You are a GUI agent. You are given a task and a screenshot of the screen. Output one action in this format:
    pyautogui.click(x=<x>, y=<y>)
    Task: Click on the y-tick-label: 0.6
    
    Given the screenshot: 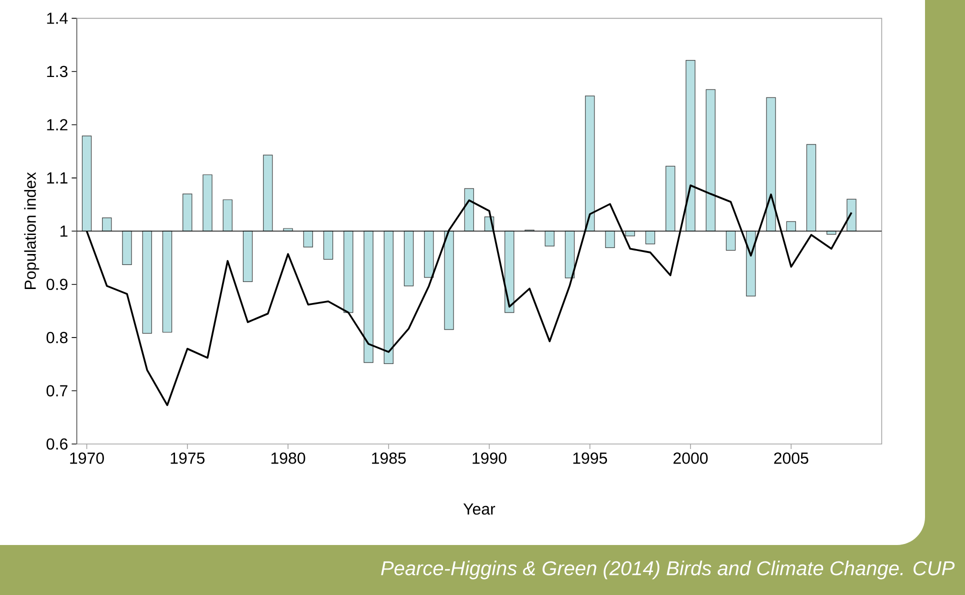 What is the action you would take?
    pyautogui.click(x=57, y=444)
    